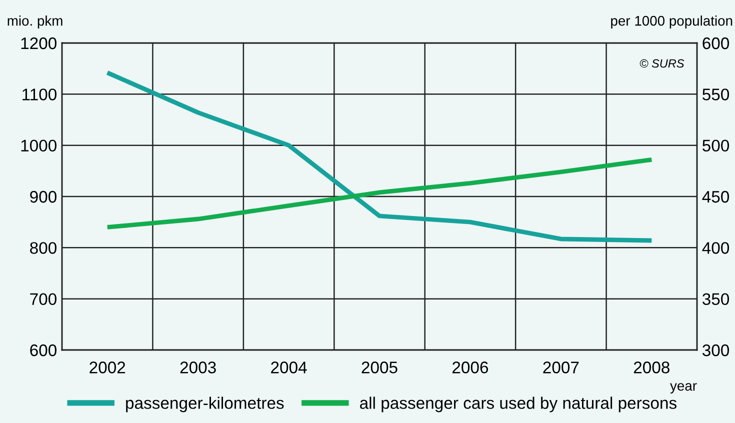 The image size is (735, 423). Describe the element at coordinates (289, 368) in the screenshot. I see `x-tick-label: 2004` at that location.